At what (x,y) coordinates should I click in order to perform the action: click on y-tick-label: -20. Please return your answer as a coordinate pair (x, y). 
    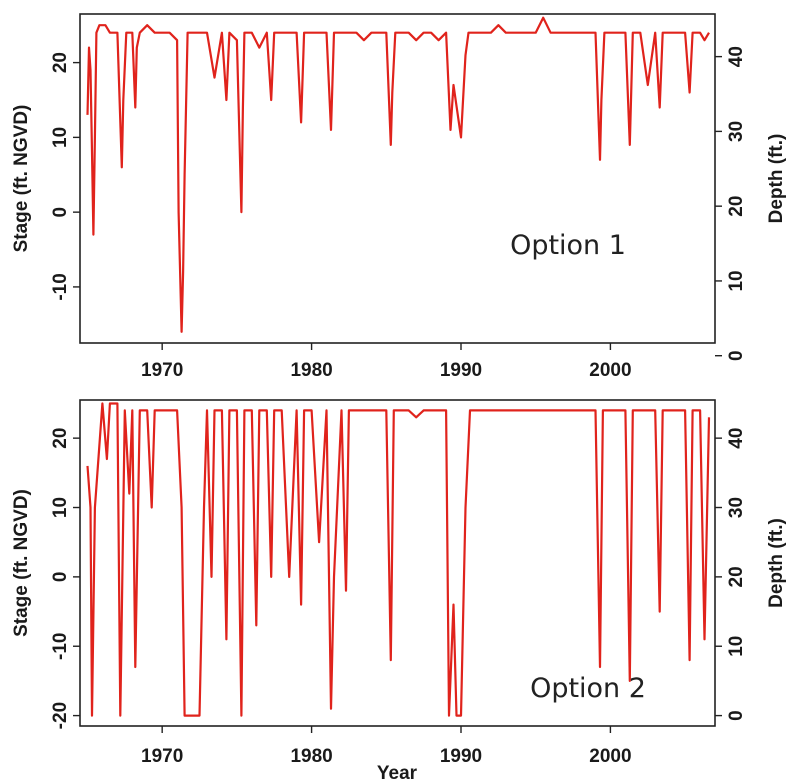
    Looking at the image, I should click on (60, 715).